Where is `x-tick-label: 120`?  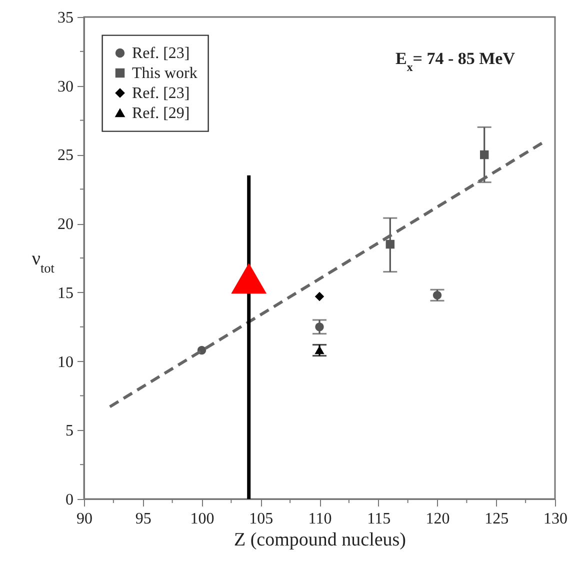 x-tick-label: 120 is located at coordinates (438, 519).